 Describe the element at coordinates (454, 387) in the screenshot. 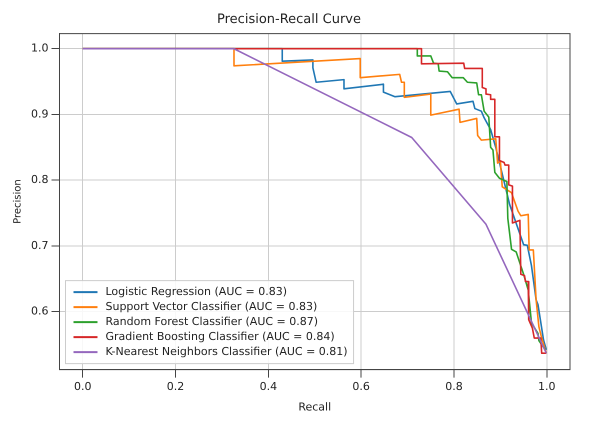

I see `x-tick-label: 0.8` at that location.